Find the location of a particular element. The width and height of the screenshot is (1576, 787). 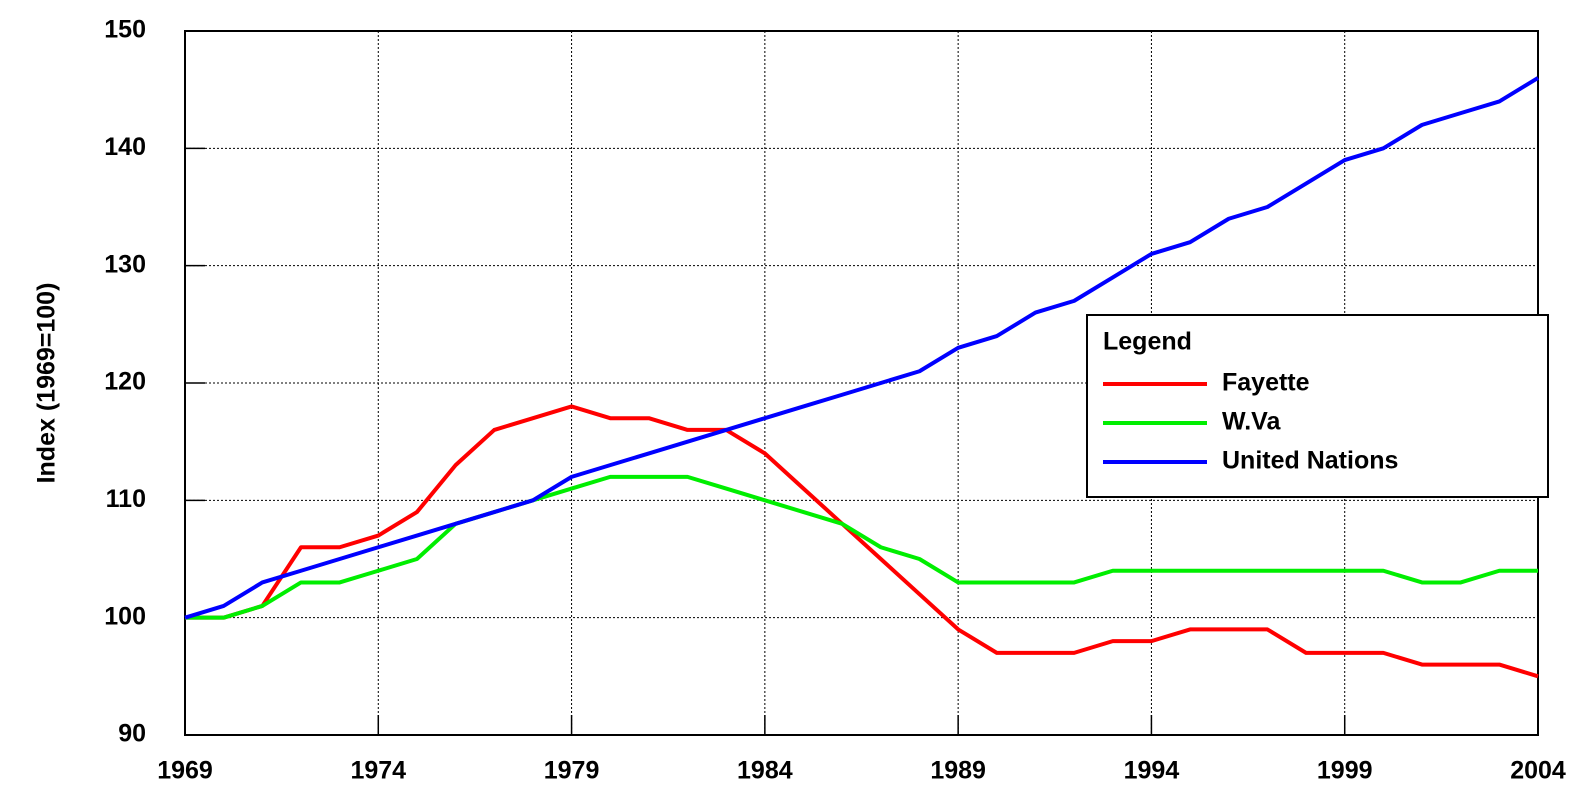

y-tick-label: 150 is located at coordinates (125, 30).